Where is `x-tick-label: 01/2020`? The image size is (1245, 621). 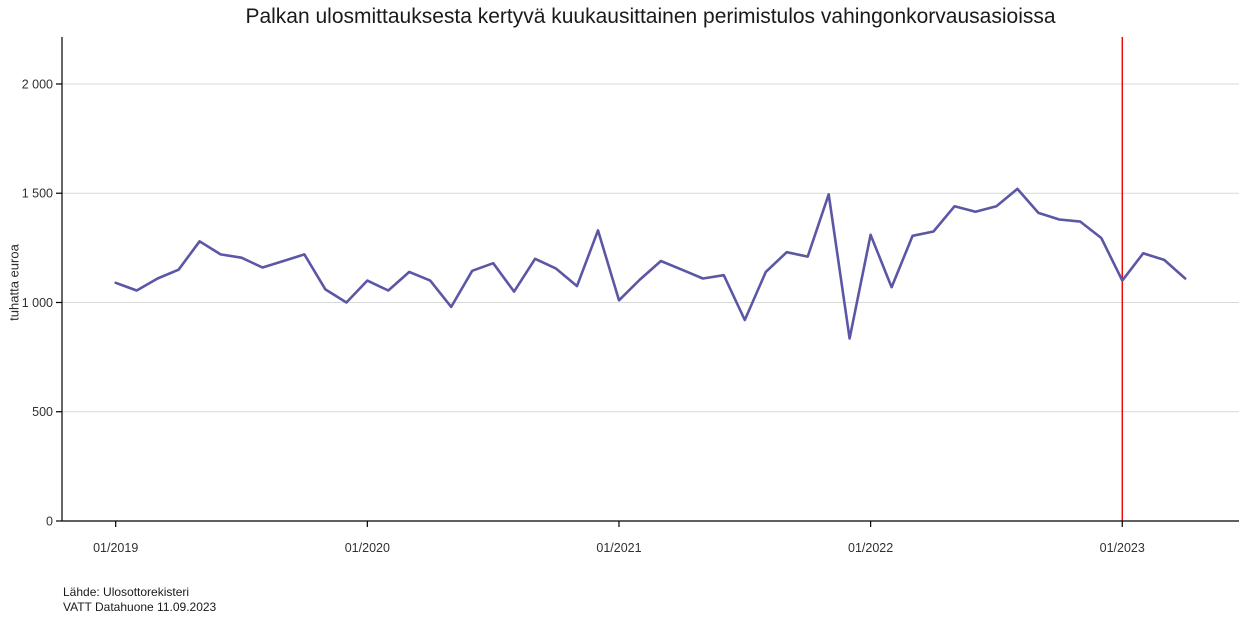 x-tick-label: 01/2020 is located at coordinates (367, 548).